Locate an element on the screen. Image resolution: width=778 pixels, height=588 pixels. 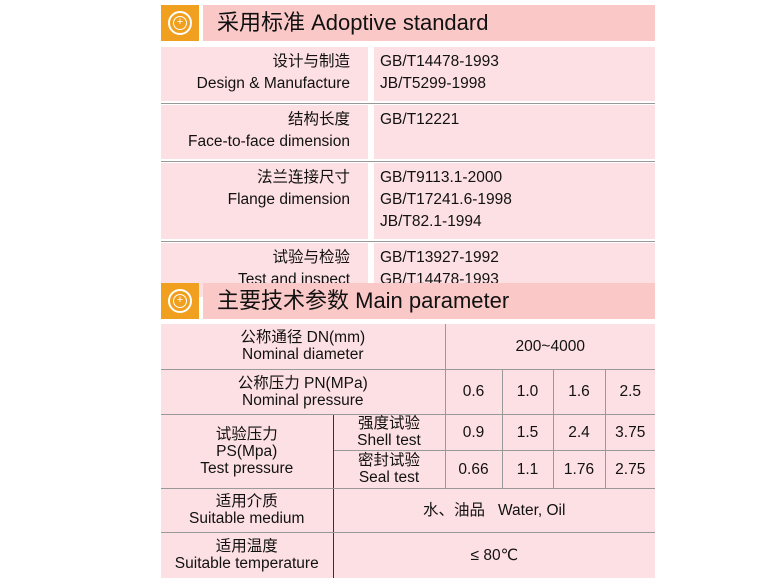
value-cell: ≤ 80℃ is located at coordinates (493, 554).